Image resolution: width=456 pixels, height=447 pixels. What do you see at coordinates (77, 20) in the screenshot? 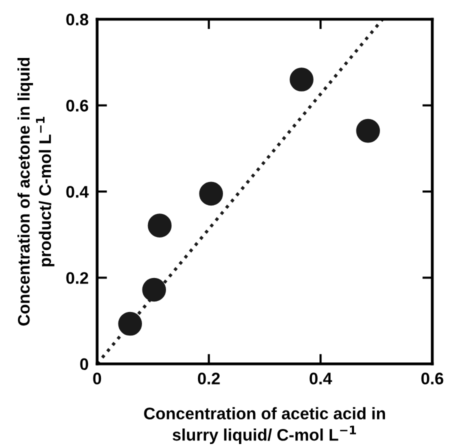
I see `y-tick-label: 0.8` at bounding box center [77, 20].